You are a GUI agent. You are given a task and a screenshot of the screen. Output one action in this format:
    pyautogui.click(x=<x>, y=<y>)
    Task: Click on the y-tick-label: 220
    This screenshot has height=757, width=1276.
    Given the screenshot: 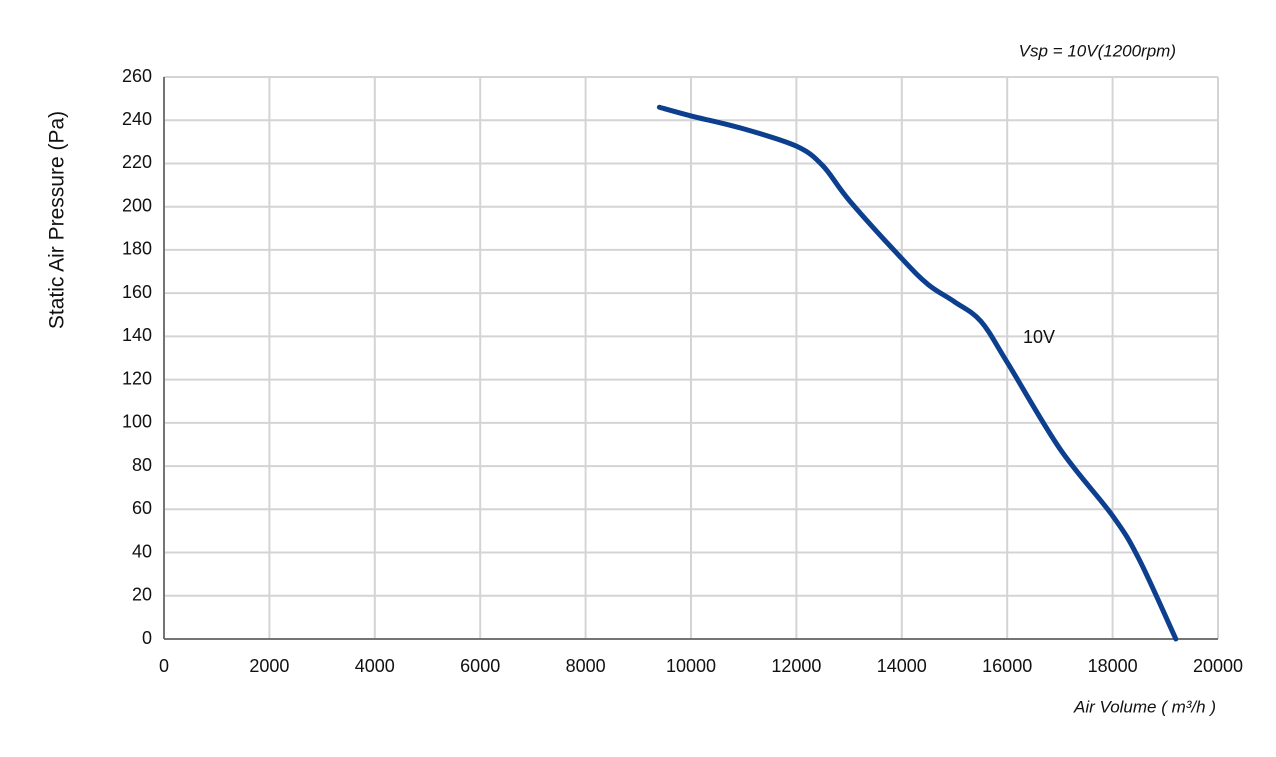 What is the action you would take?
    pyautogui.click(x=137, y=162)
    